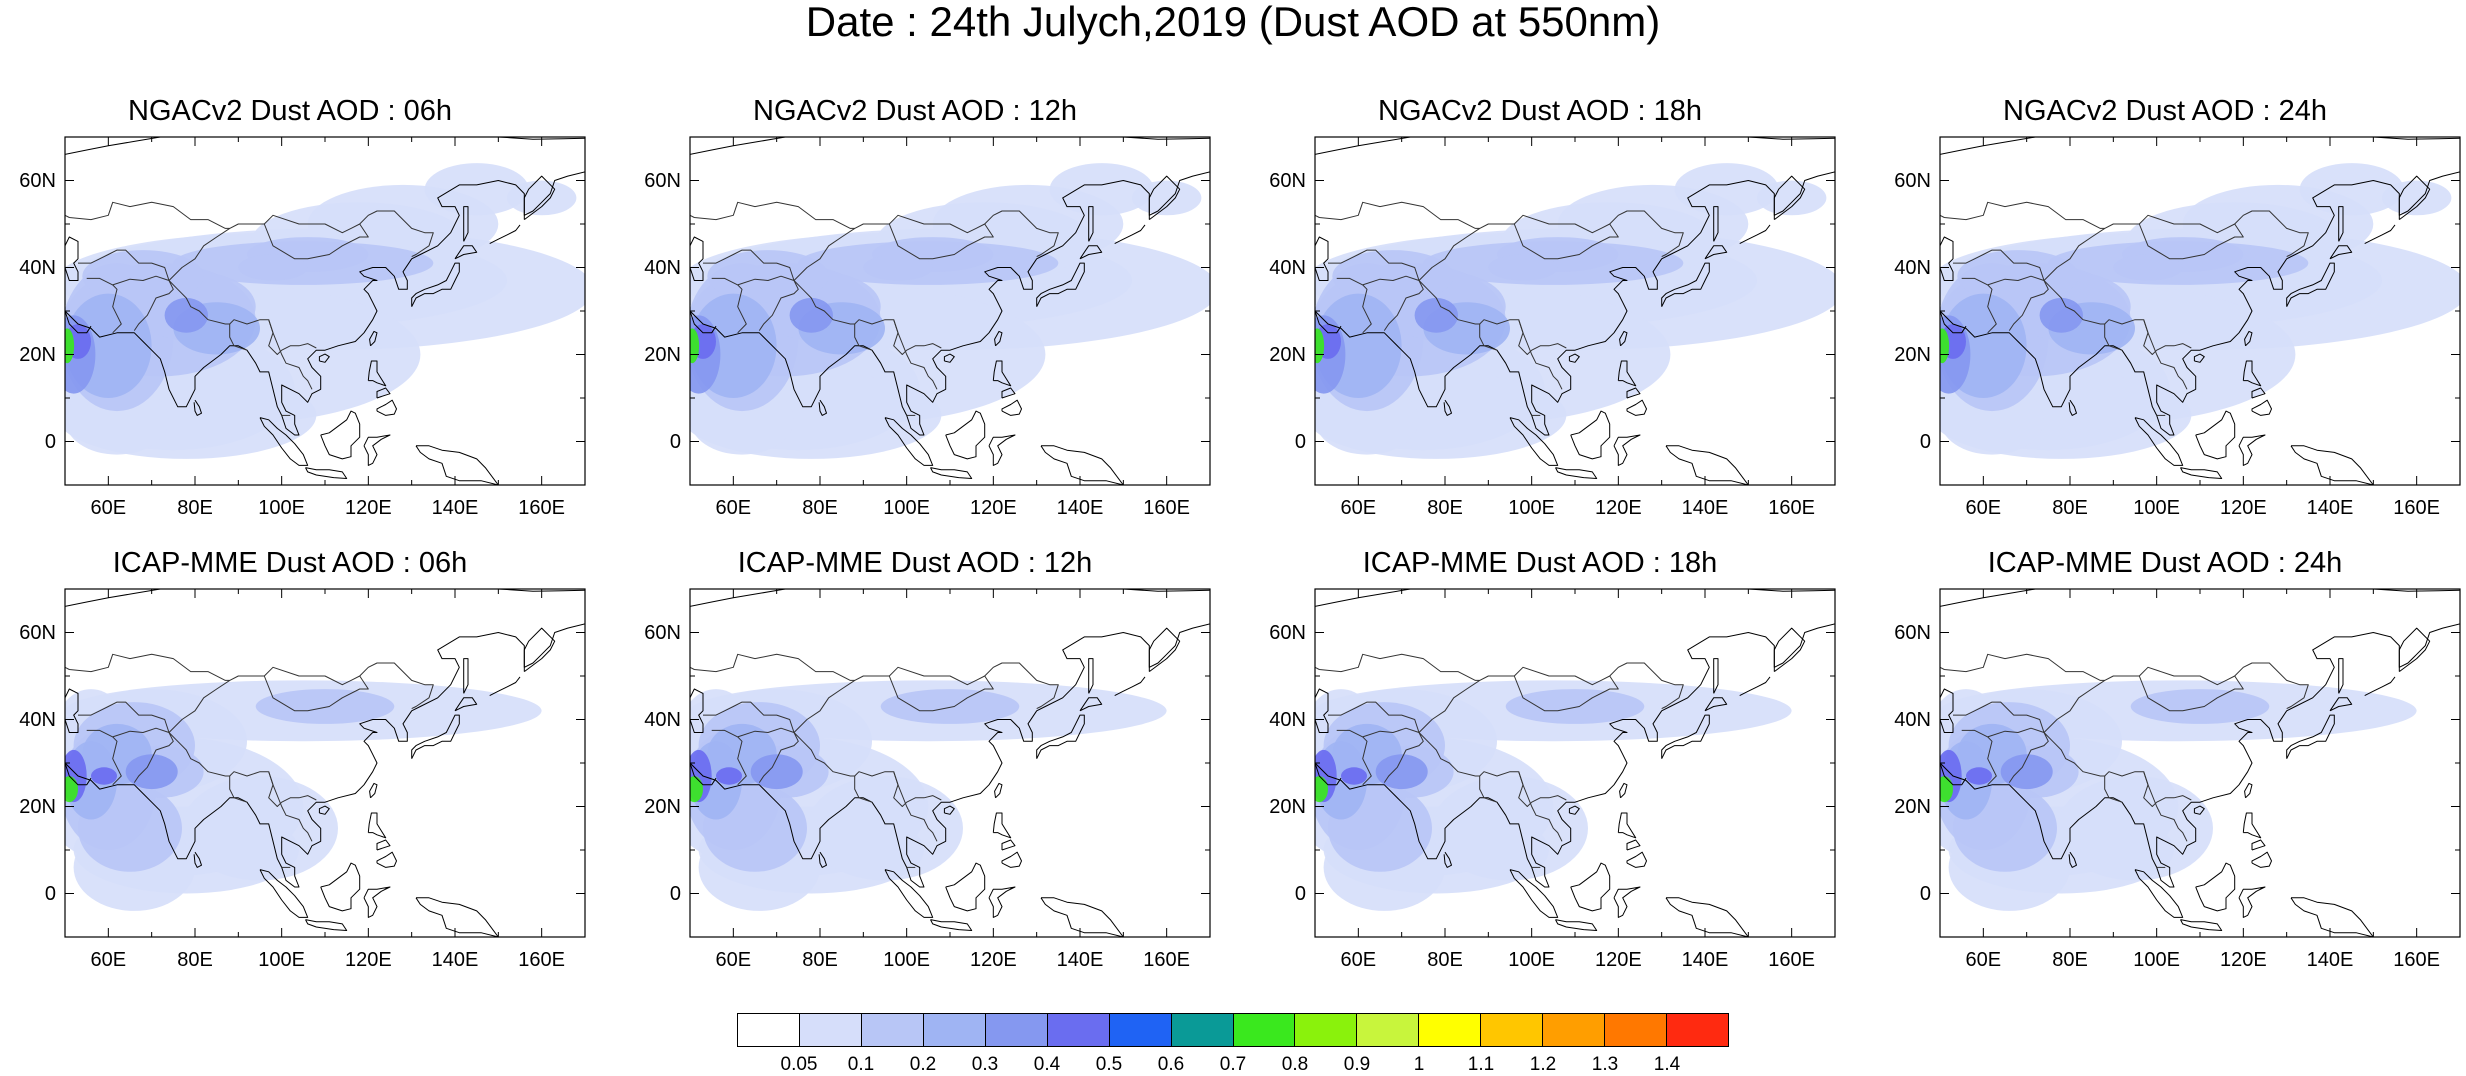  Describe the element at coordinates (325, 311) in the screenshot. I see `map-canvas` at that location.